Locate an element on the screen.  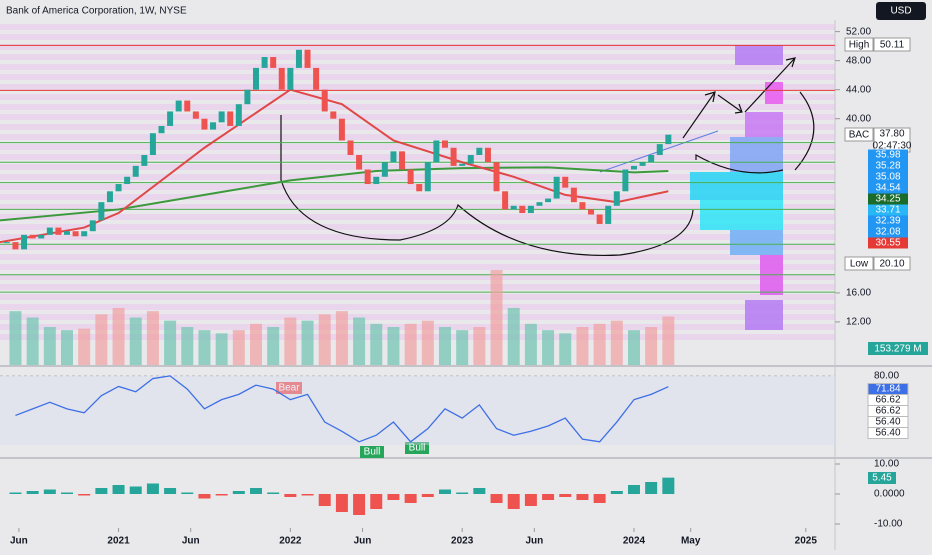
x-tick-label: 2025 is located at coordinates (806, 541).